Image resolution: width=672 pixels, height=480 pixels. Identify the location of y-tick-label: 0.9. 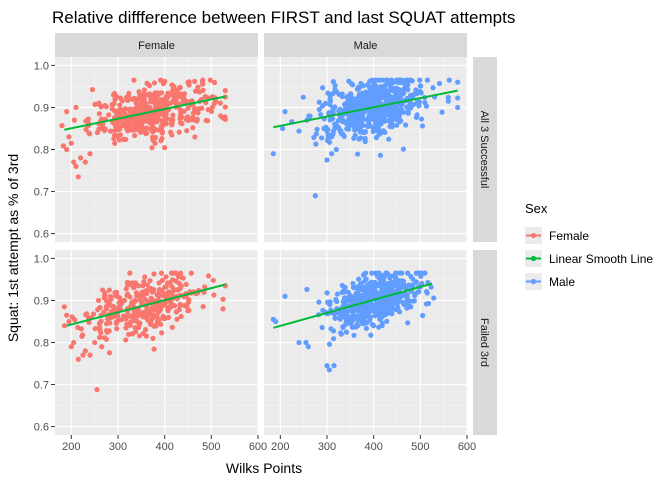
(41, 301).